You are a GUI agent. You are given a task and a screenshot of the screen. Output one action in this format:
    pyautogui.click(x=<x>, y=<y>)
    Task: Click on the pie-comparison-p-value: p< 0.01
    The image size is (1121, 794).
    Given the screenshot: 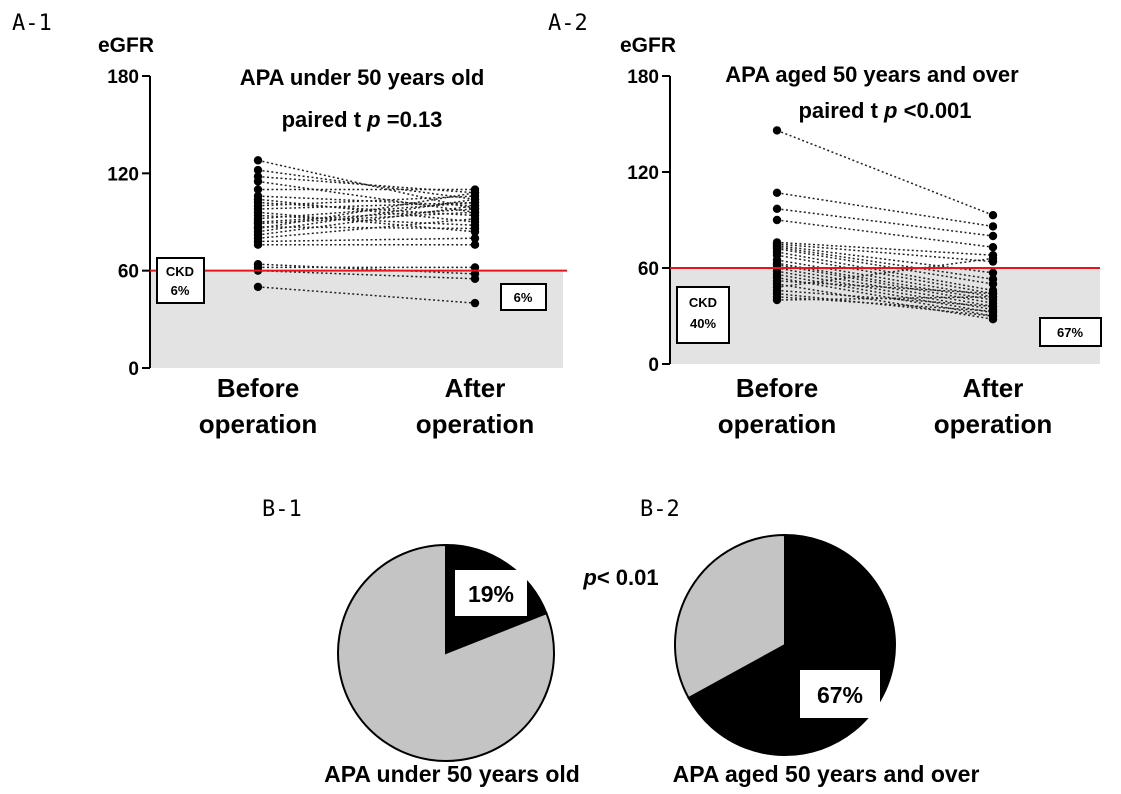 What is the action you would take?
    pyautogui.click(x=620, y=577)
    